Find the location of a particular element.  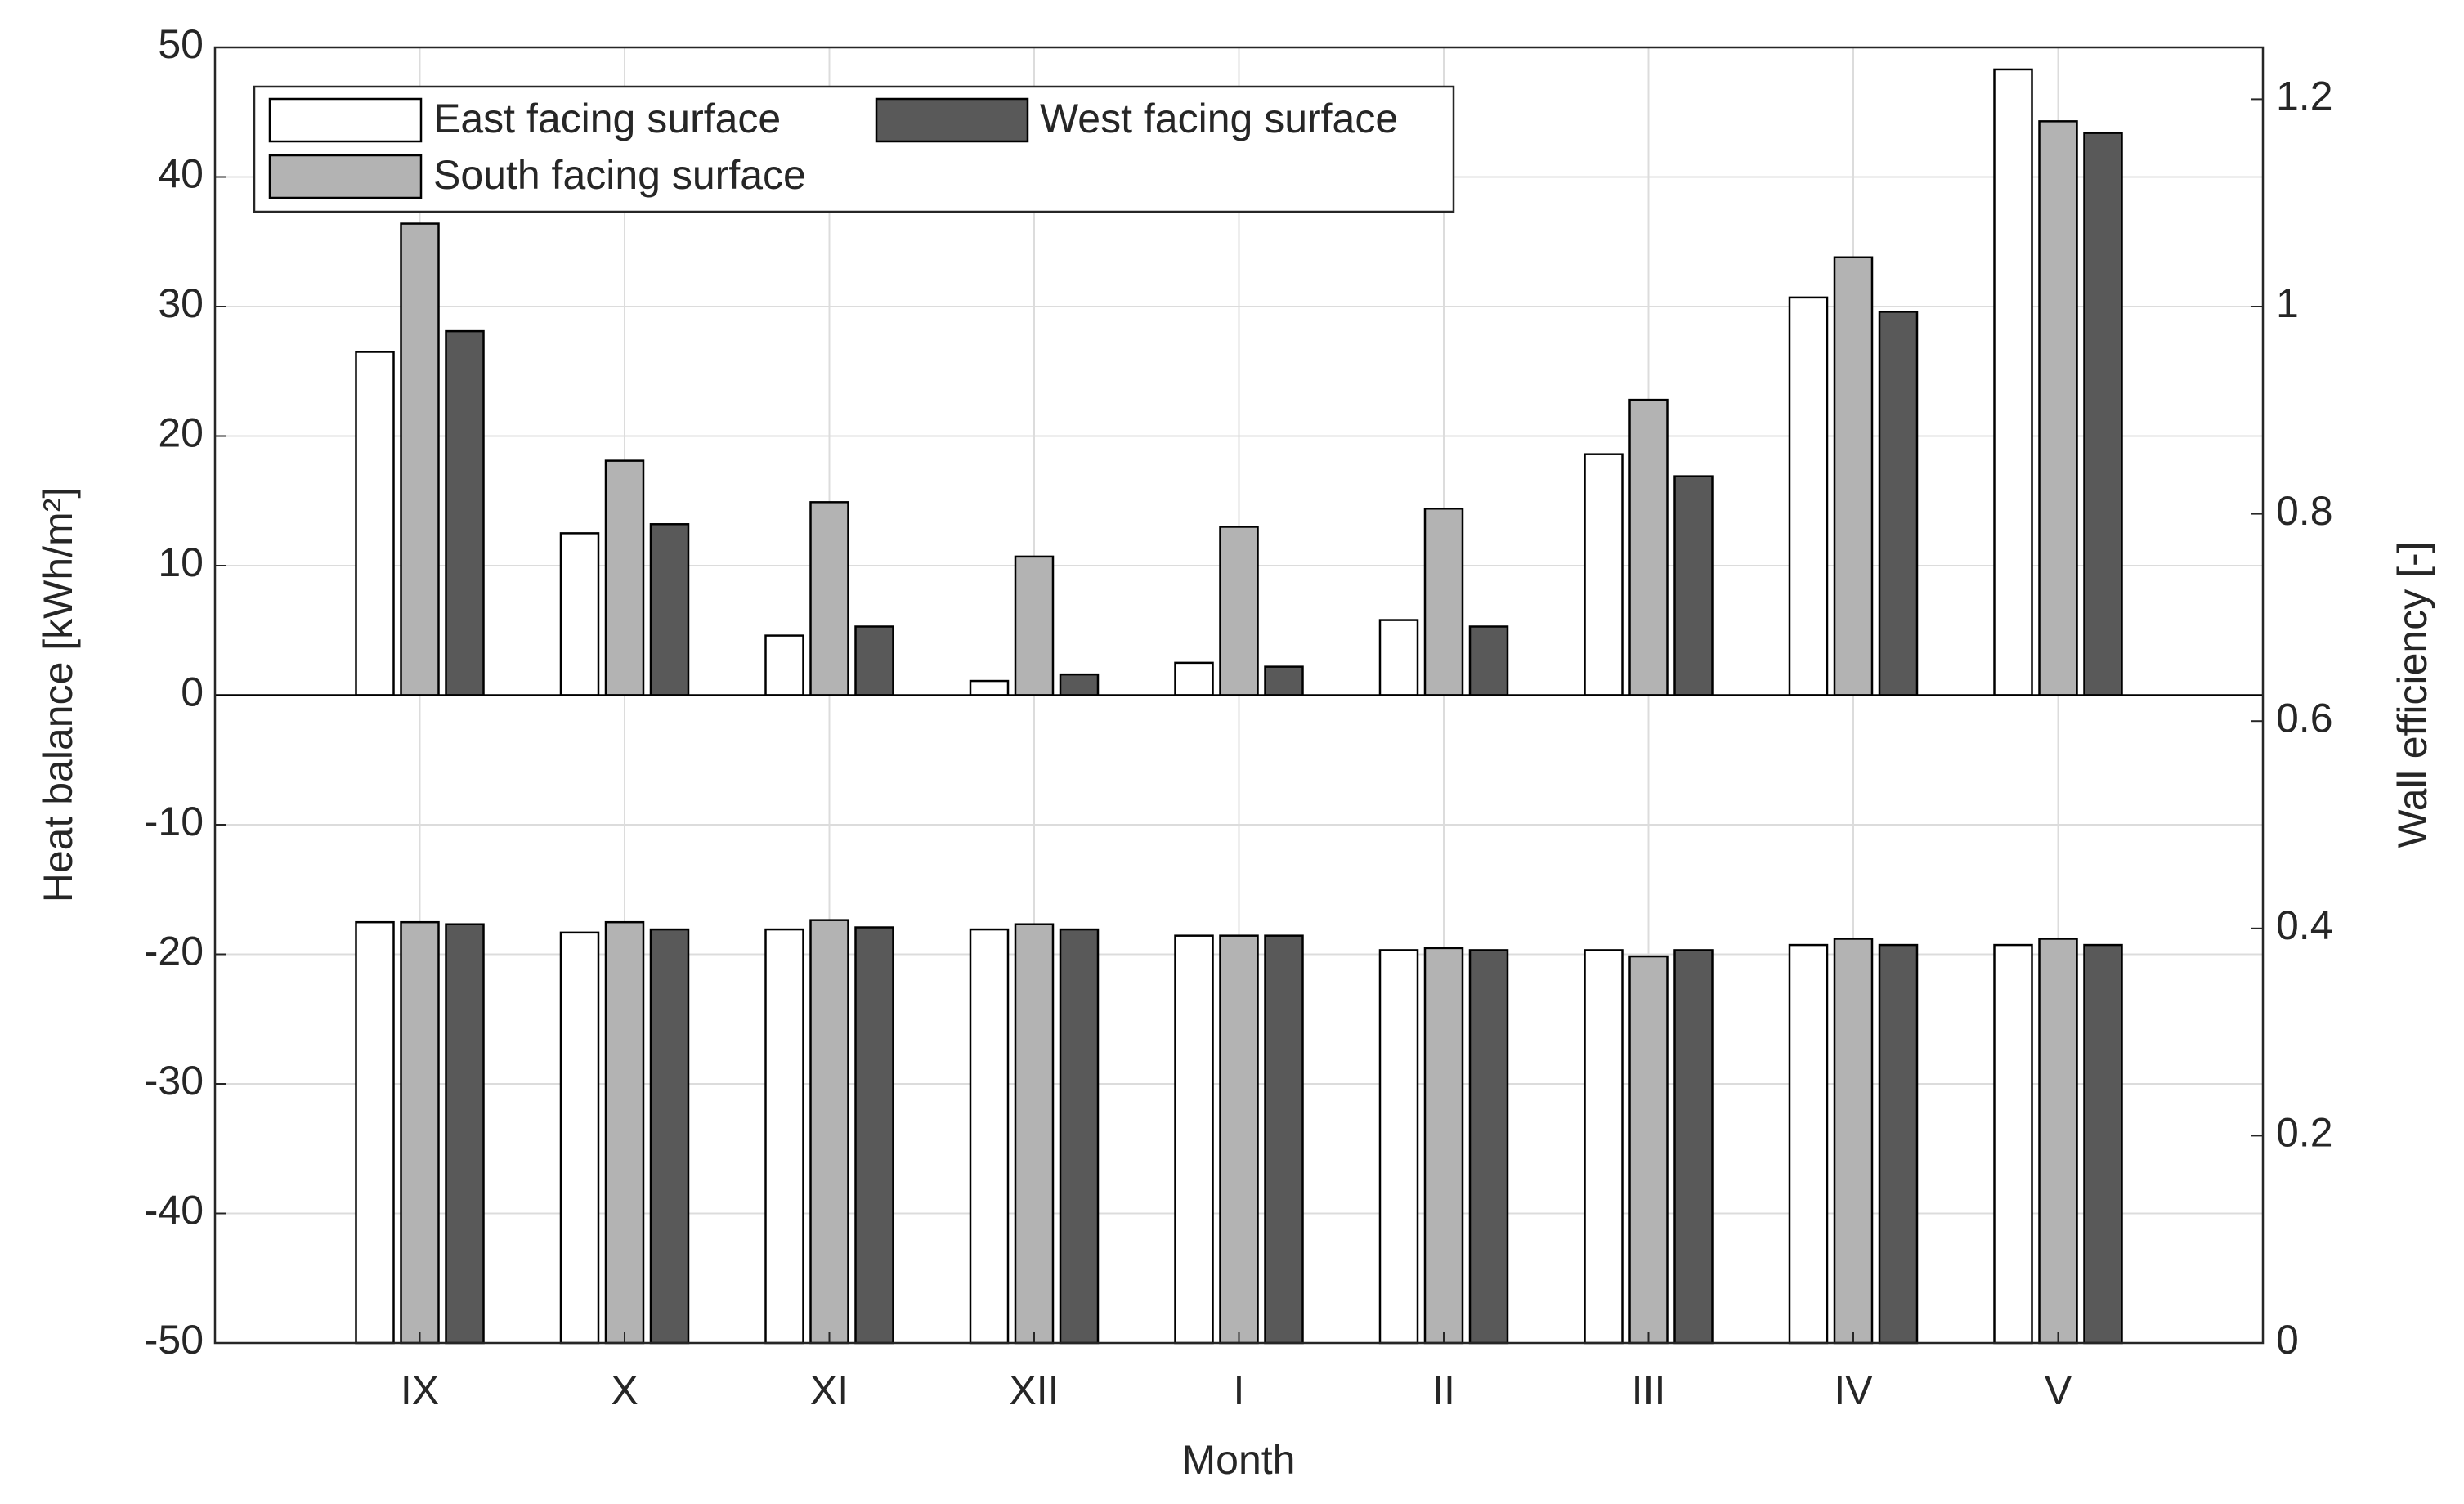

y2-axis-label: Wall efficiency [-] is located at coordinates (2413, 694).